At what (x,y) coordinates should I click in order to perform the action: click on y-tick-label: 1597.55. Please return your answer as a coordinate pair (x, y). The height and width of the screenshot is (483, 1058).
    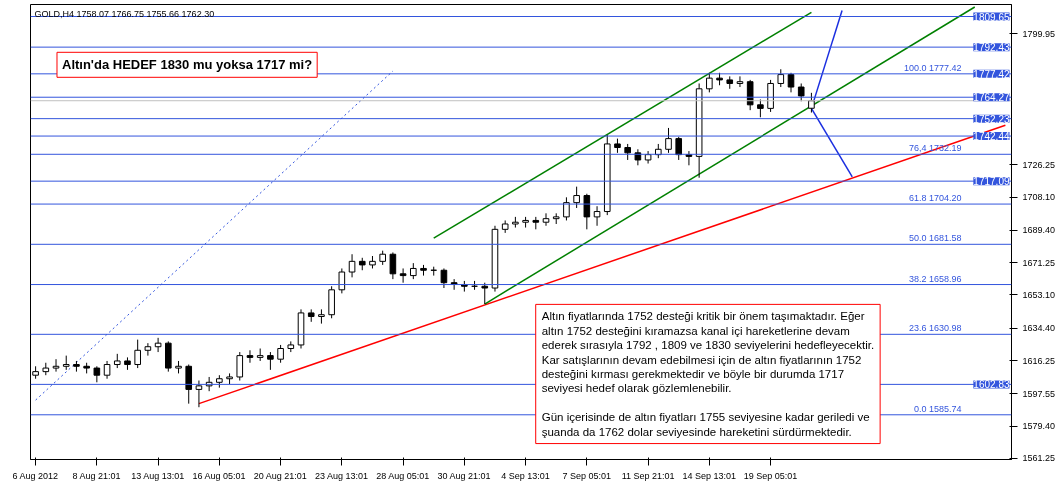
    Looking at the image, I should click on (1039, 393).